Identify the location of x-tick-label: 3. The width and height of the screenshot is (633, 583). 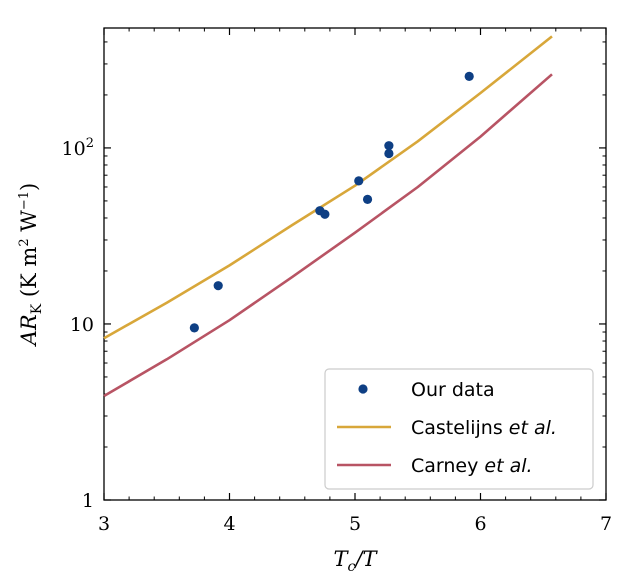
(104, 524).